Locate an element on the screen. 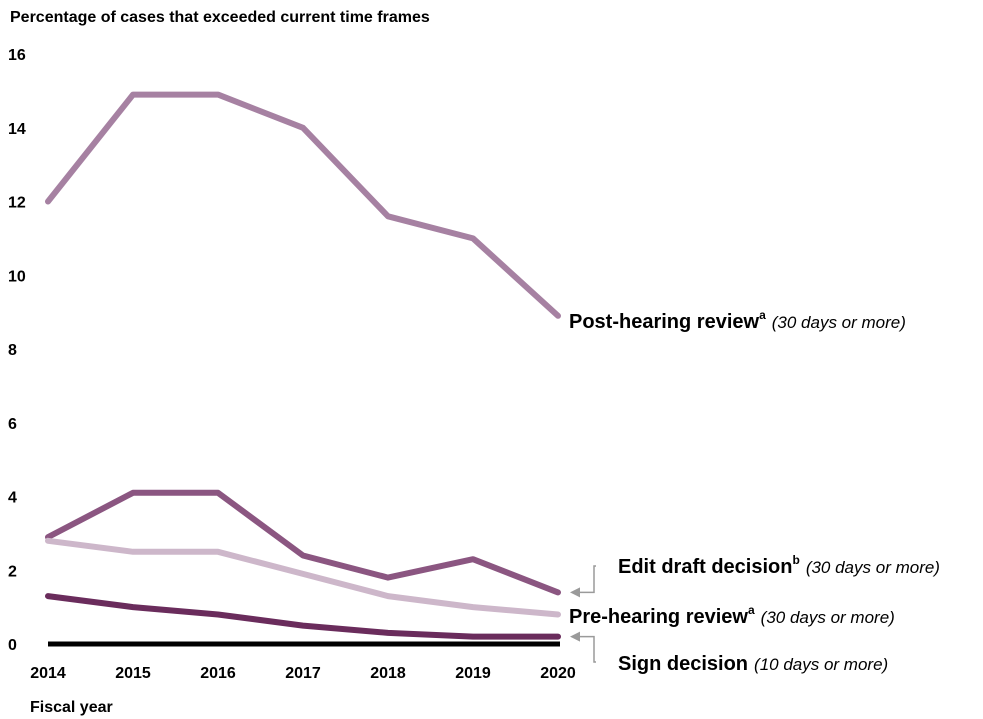  x-tick-label: 2014 is located at coordinates (48, 673).